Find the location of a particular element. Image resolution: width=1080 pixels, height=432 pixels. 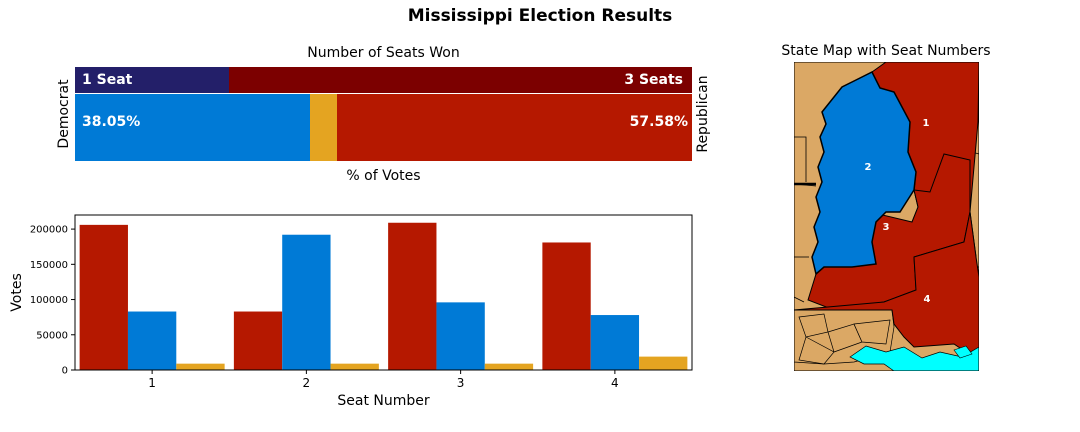

page-title: Mississippi Election Results is located at coordinates (540, 16).